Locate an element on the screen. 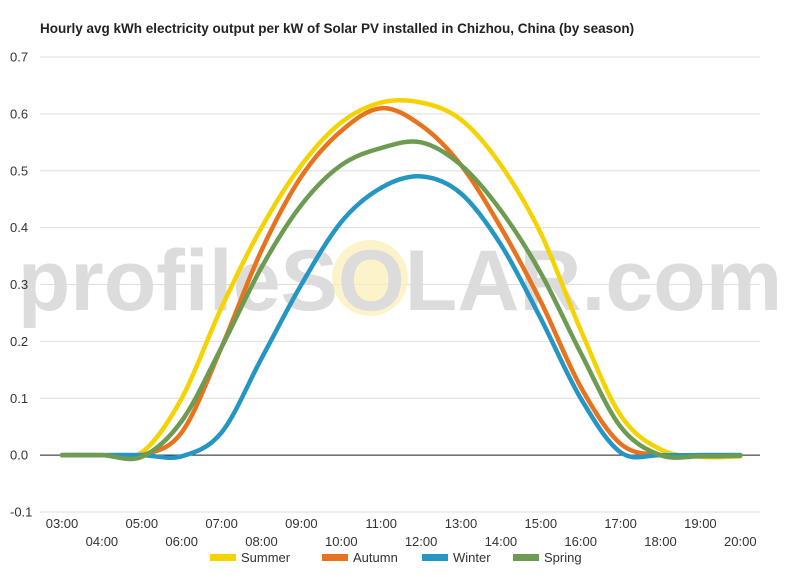 The height and width of the screenshot is (575, 800). legend: Summer Autumn Winter Spring is located at coordinates (396, 557).